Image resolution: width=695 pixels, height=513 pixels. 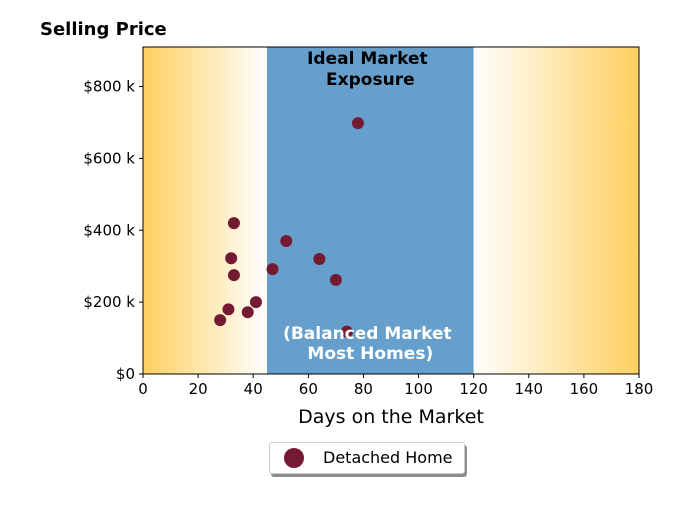 I want to click on data-points, so click(x=289, y=227).